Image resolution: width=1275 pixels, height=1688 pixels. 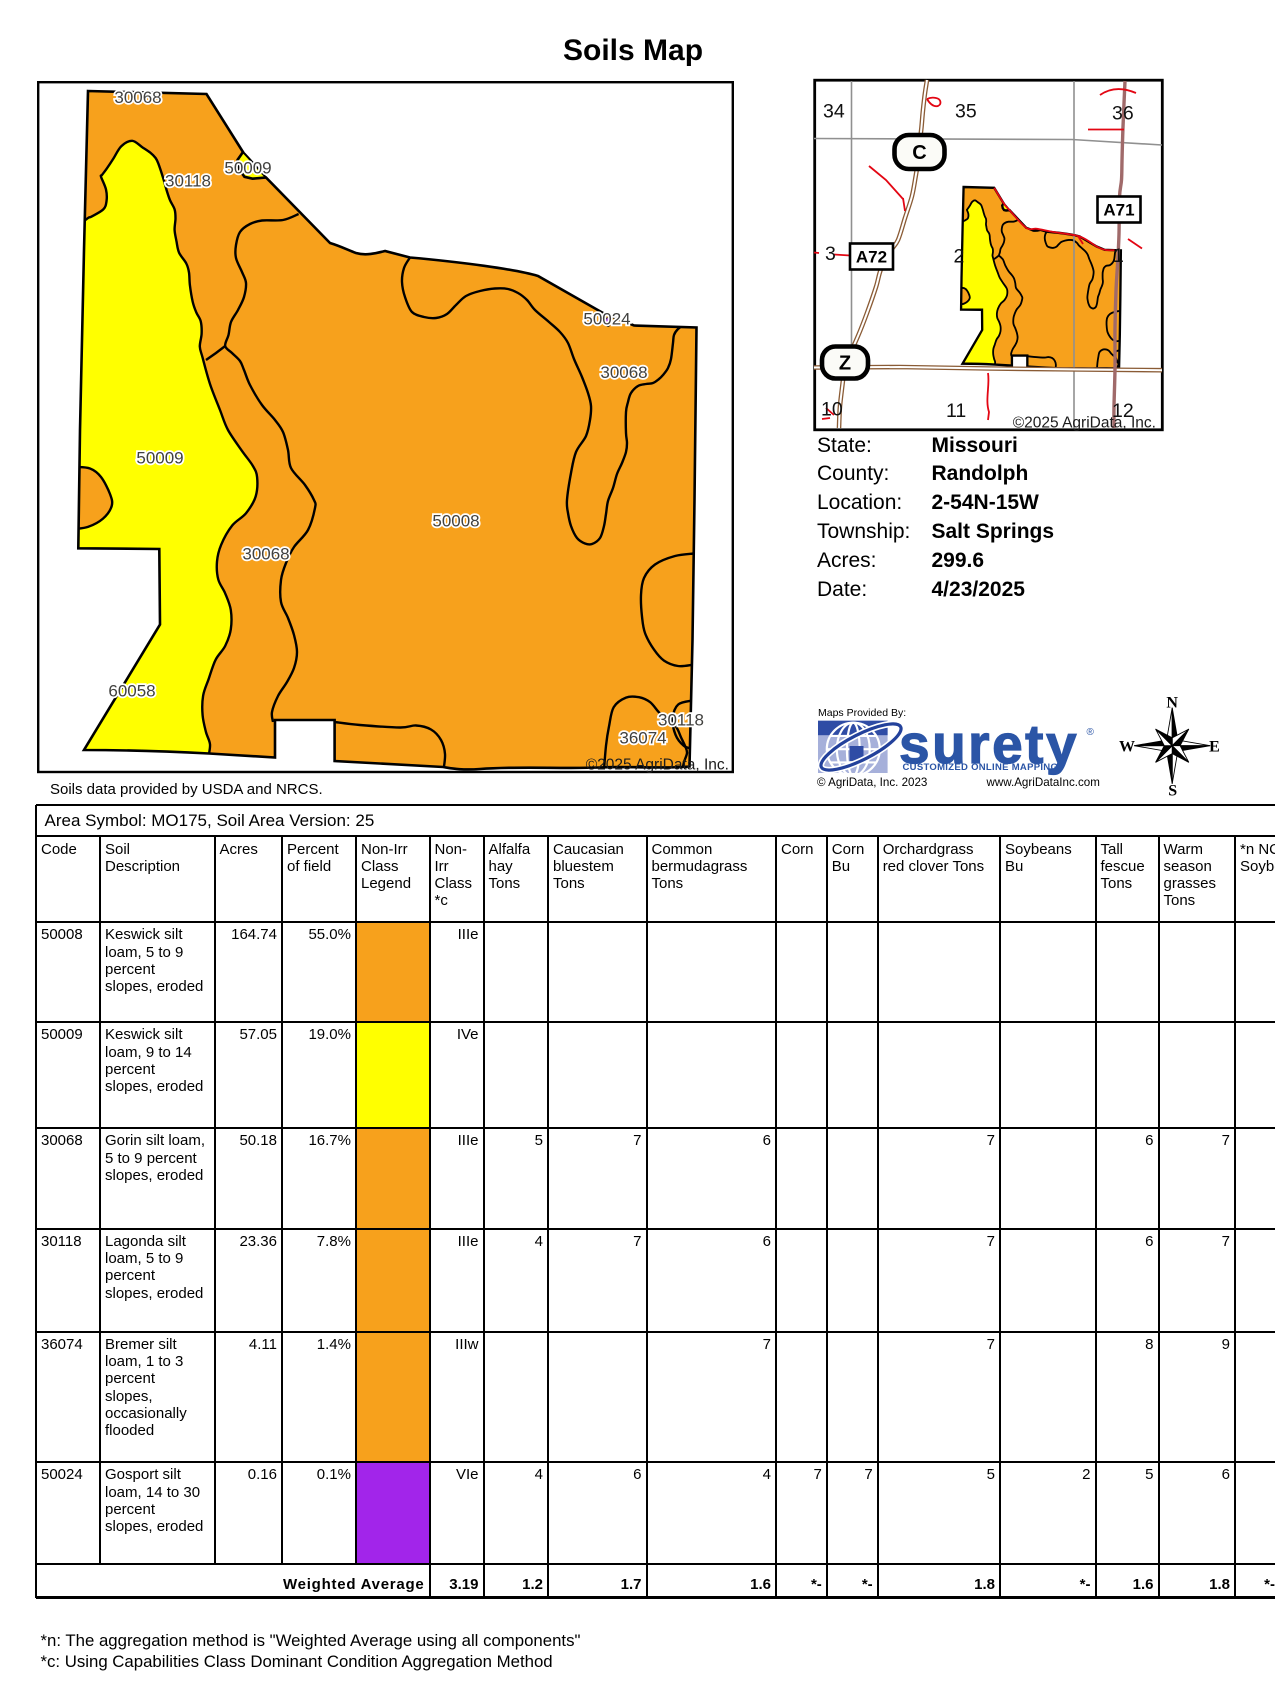 What do you see at coordinates (845, 364) in the screenshot?
I see `svg-text: Z` at bounding box center [845, 364].